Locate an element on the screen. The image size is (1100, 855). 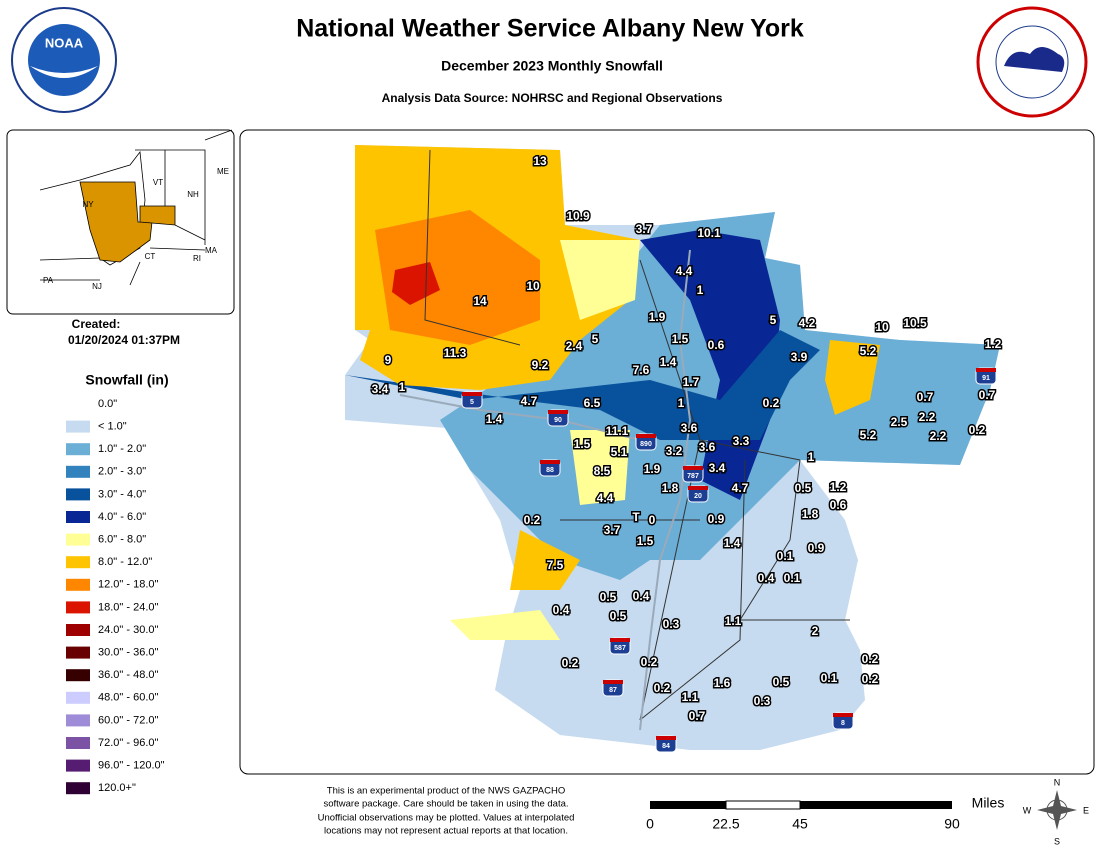
observation: 7.6 is located at coordinates (641, 370).